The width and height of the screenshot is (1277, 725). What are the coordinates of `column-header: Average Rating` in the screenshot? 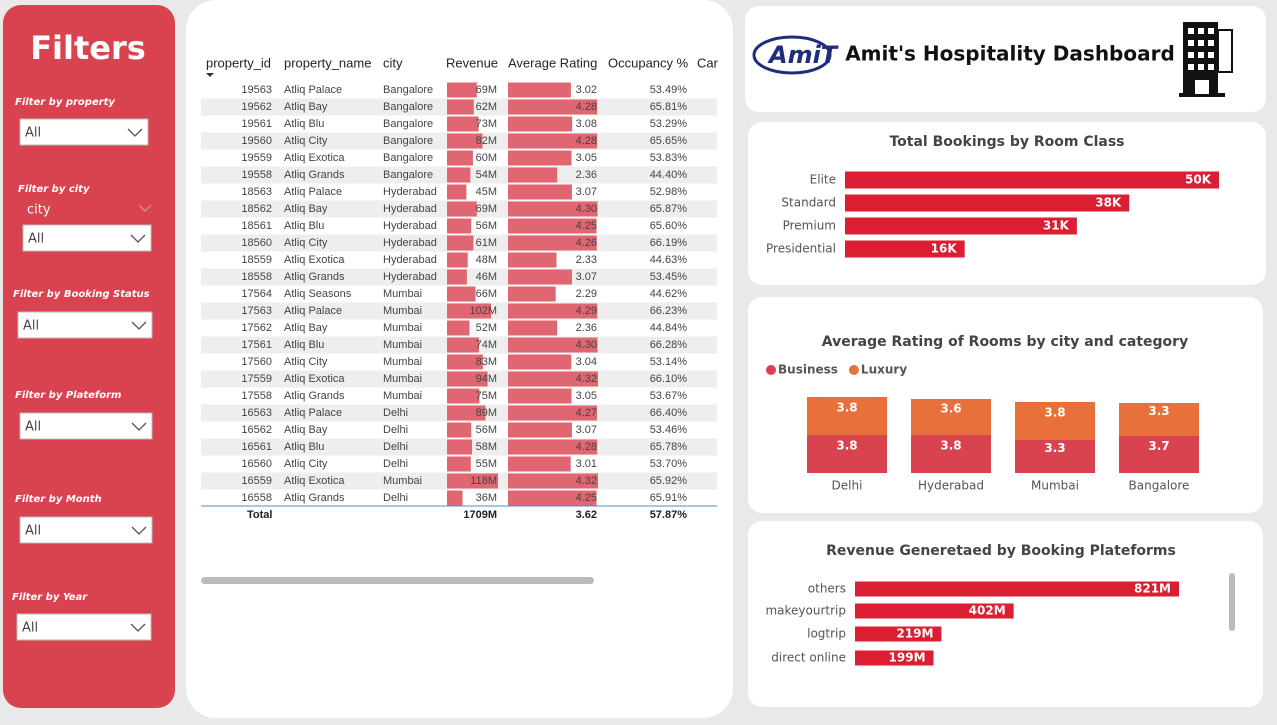 It's located at (552, 62).